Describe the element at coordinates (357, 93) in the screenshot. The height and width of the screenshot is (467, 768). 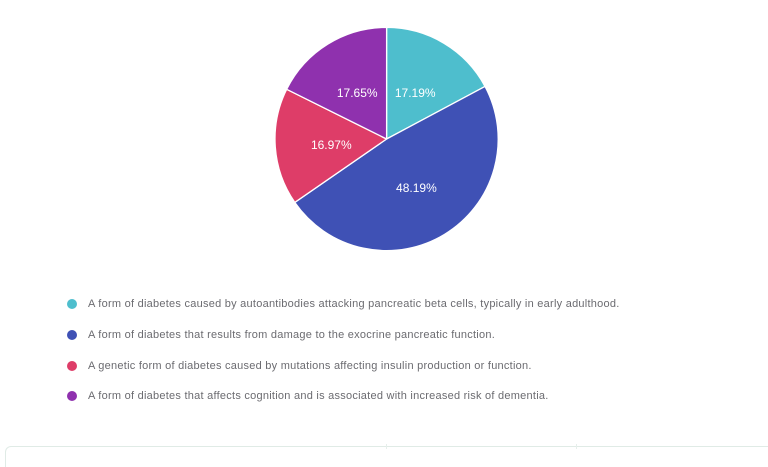
I see `svg-text: 17.65%` at that location.